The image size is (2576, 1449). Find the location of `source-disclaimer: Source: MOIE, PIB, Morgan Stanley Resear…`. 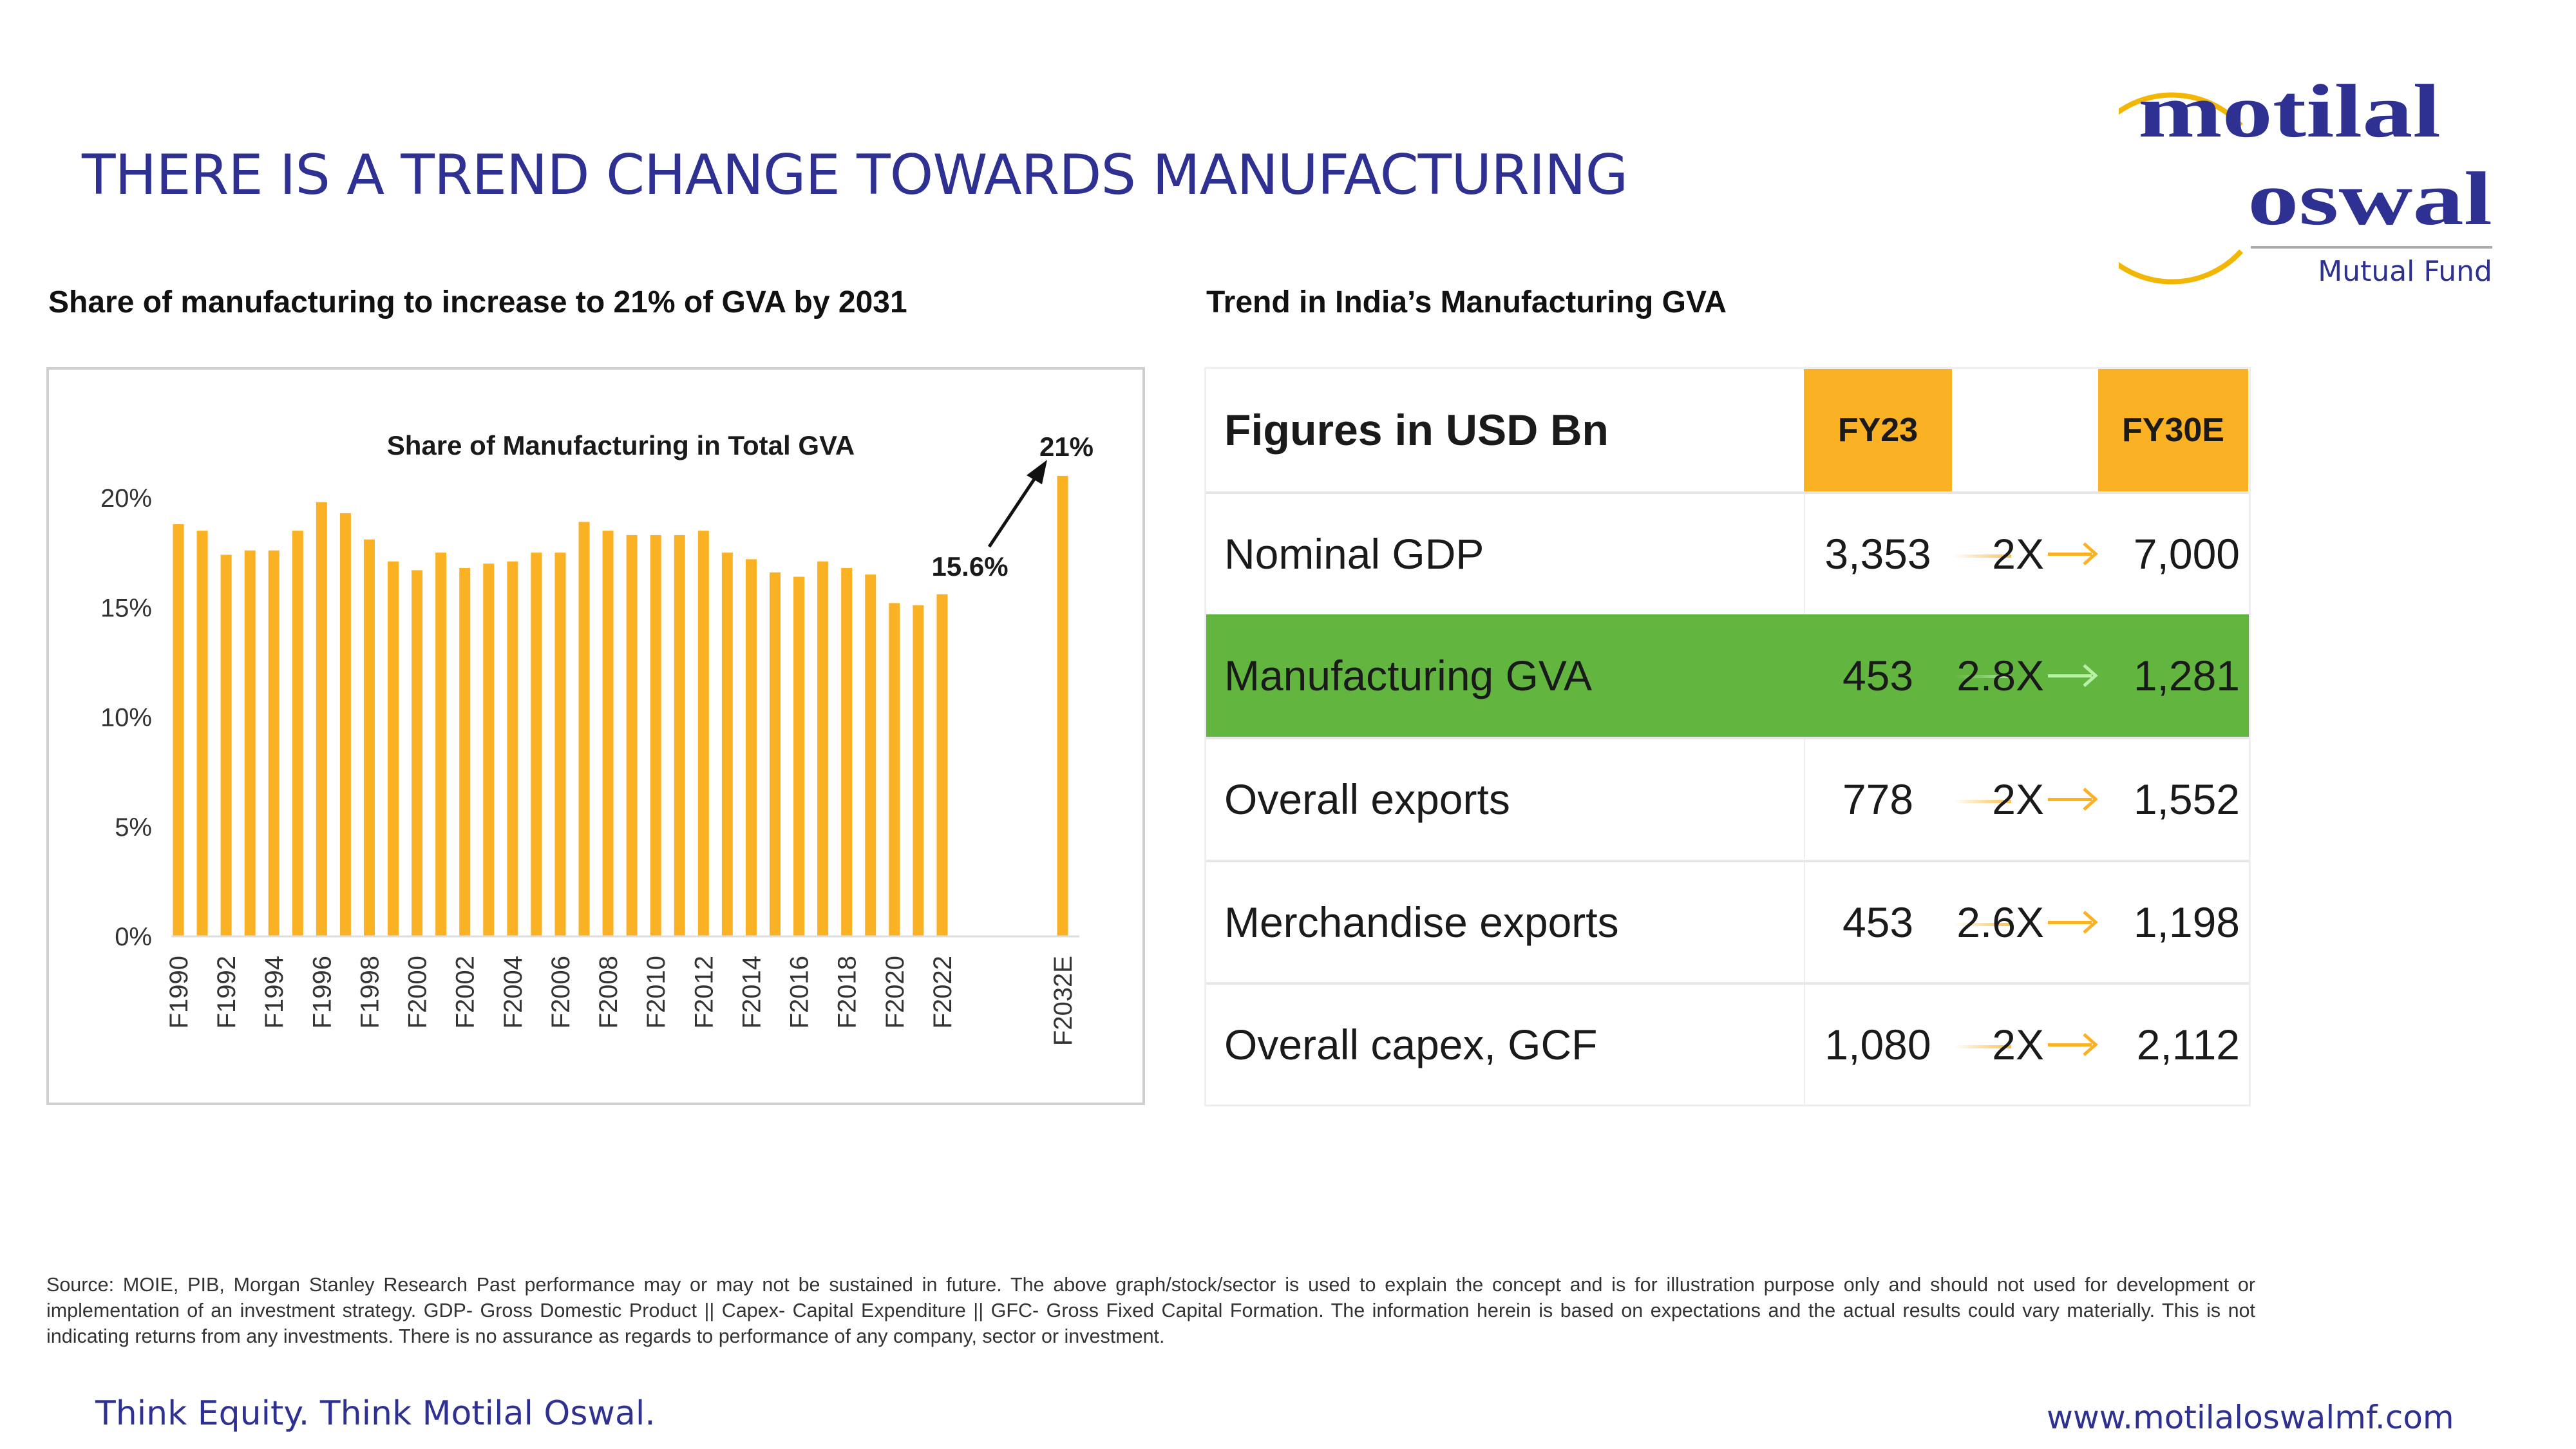

source-disclaimer: Source: MOIE, PIB, Morgan Stanley Resear… is located at coordinates (1150, 1310).